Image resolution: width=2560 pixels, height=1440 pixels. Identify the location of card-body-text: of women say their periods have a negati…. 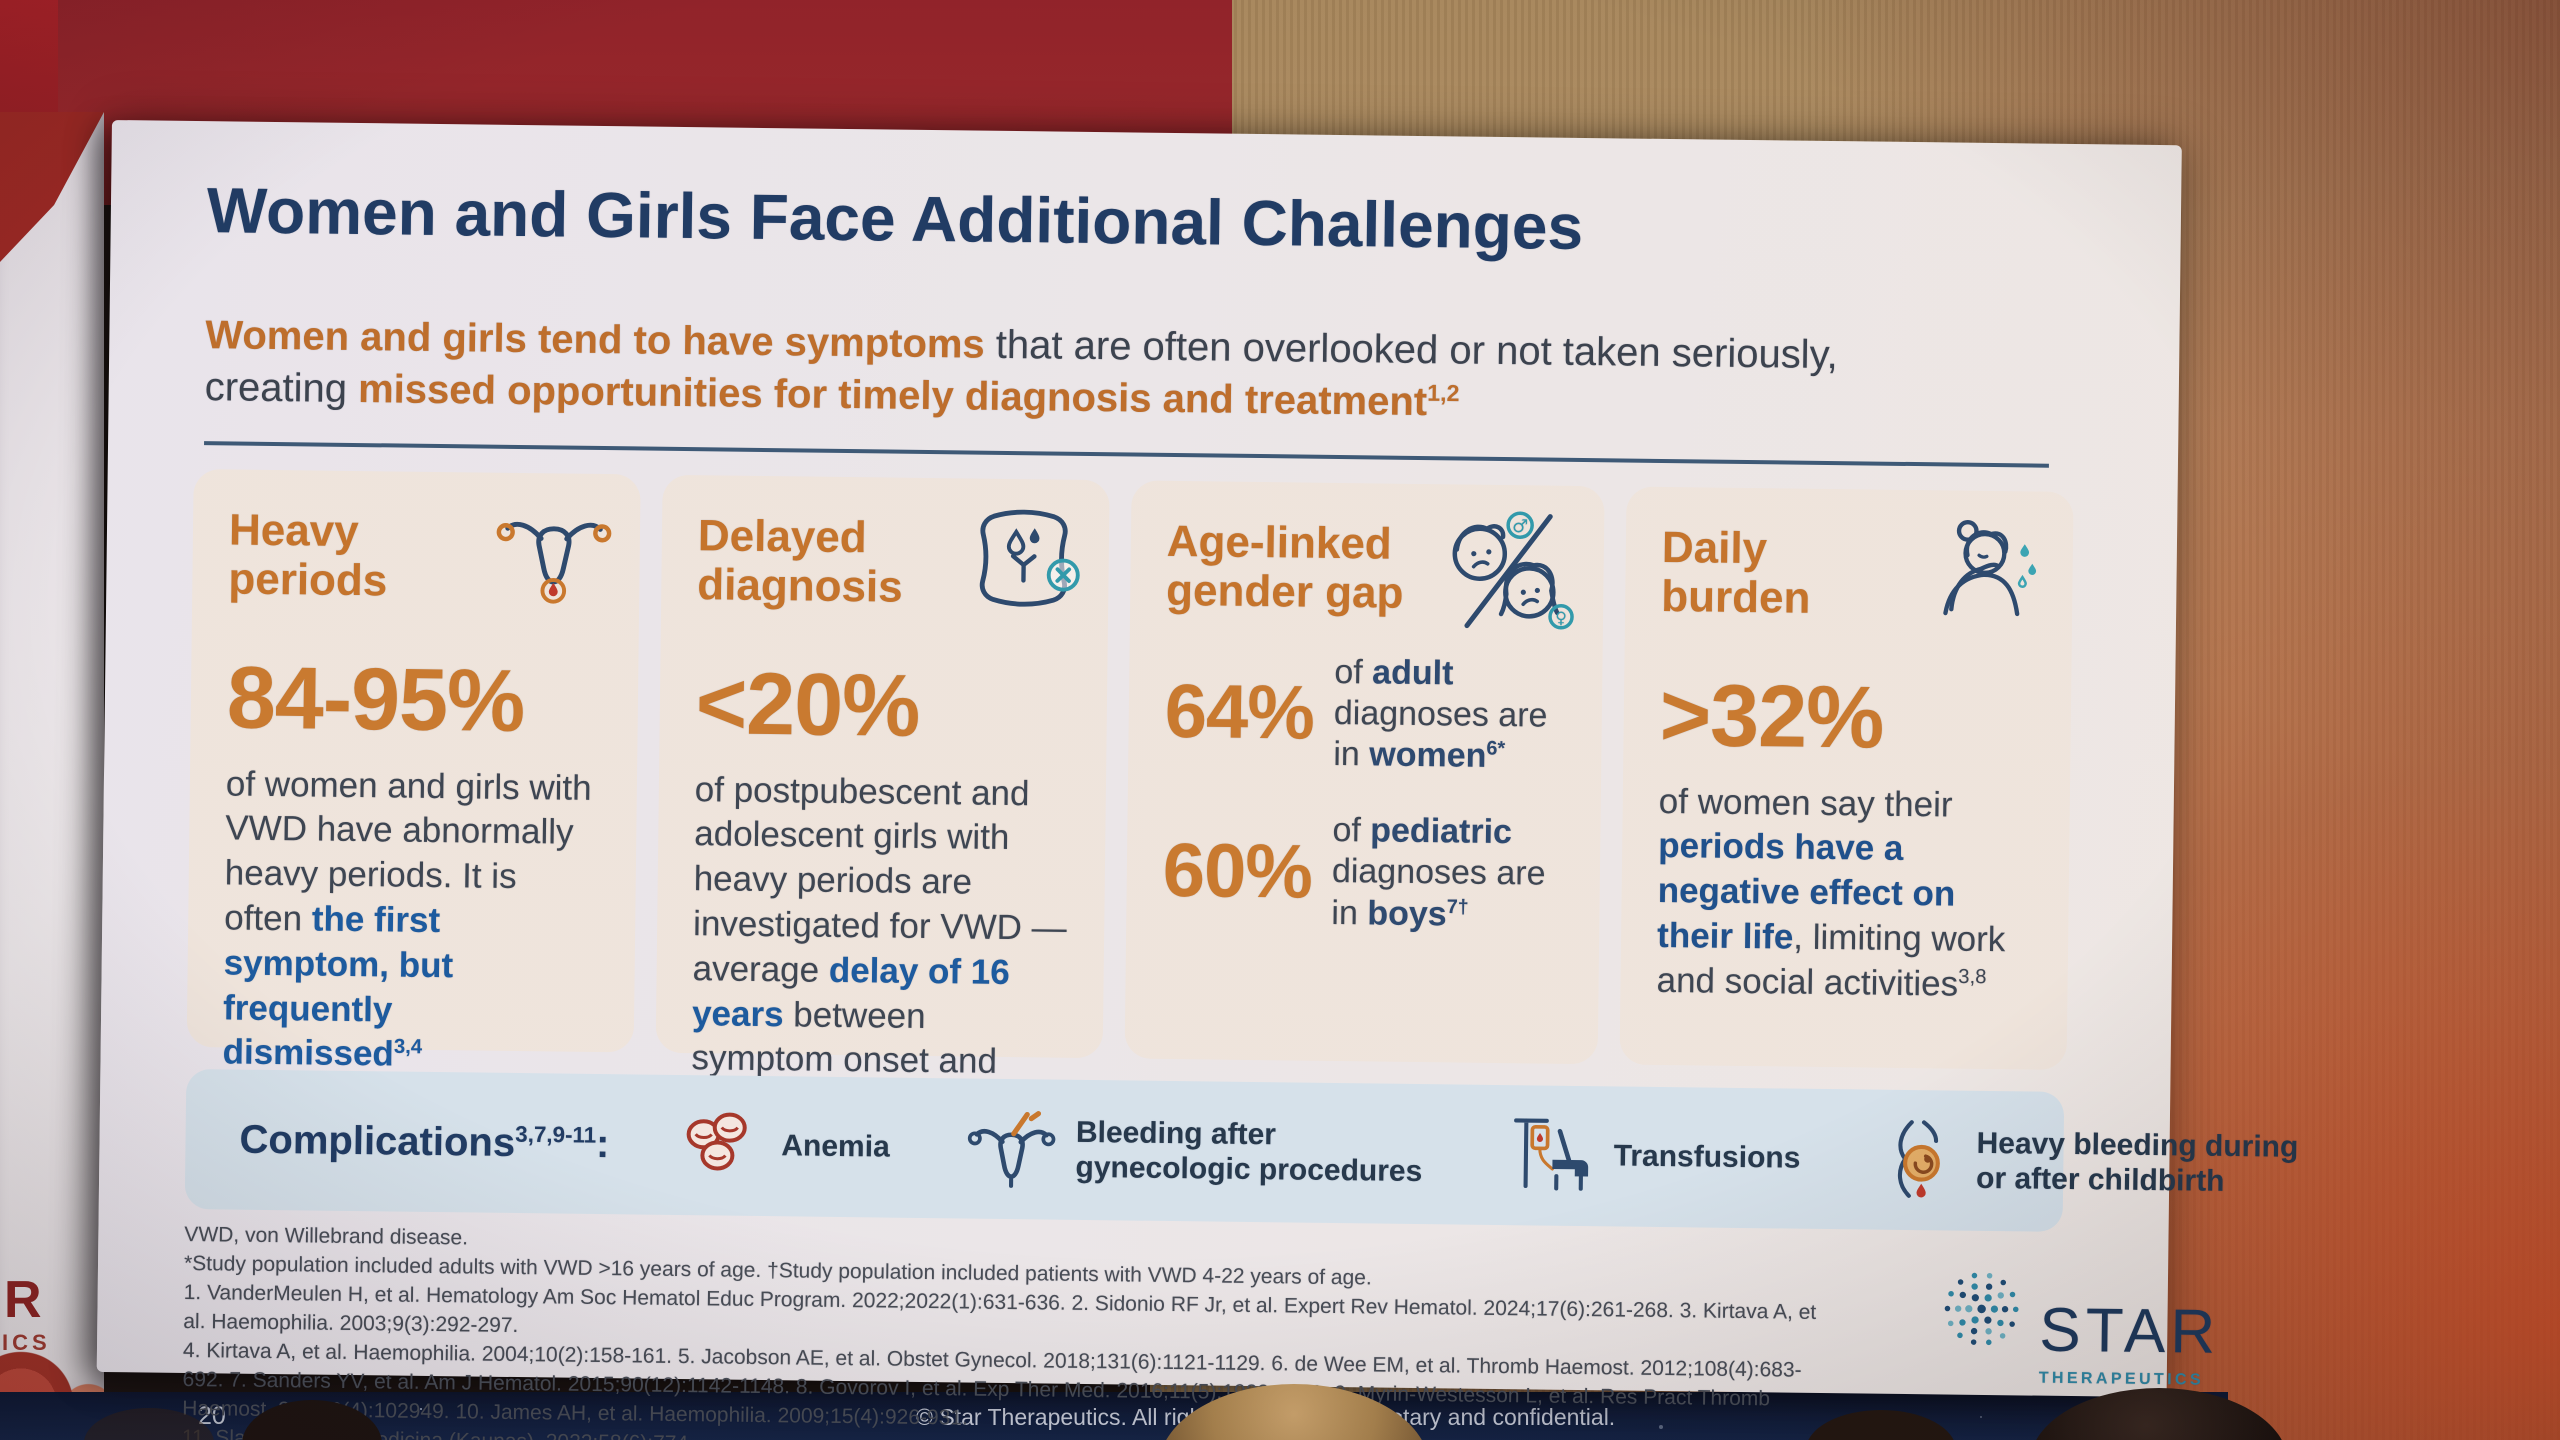
(1845, 893).